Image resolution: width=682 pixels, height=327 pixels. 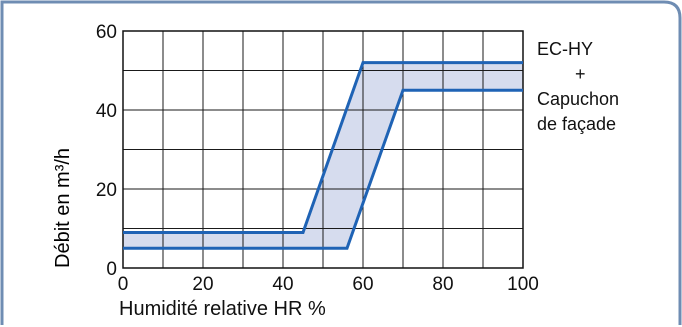 What do you see at coordinates (63, 207) in the screenshot?
I see `y-axis-label: Débit en m³/h` at bounding box center [63, 207].